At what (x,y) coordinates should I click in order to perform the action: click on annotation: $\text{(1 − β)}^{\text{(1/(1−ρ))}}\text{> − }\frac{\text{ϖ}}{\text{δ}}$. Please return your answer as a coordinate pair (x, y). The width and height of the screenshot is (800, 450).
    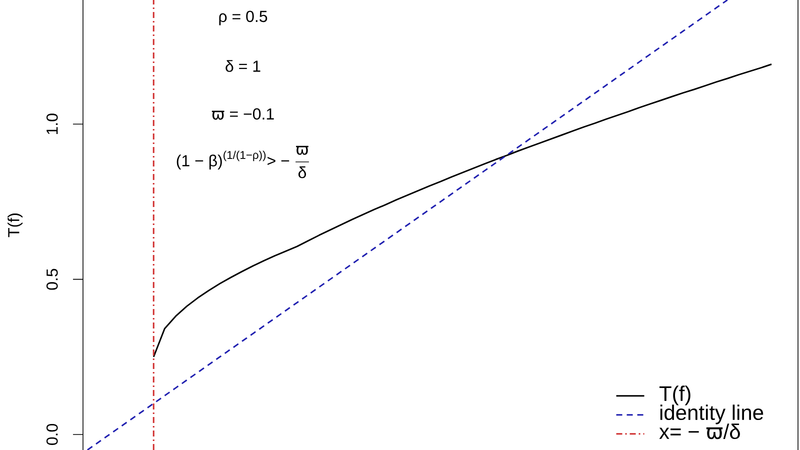
    Looking at the image, I should click on (242, 162).